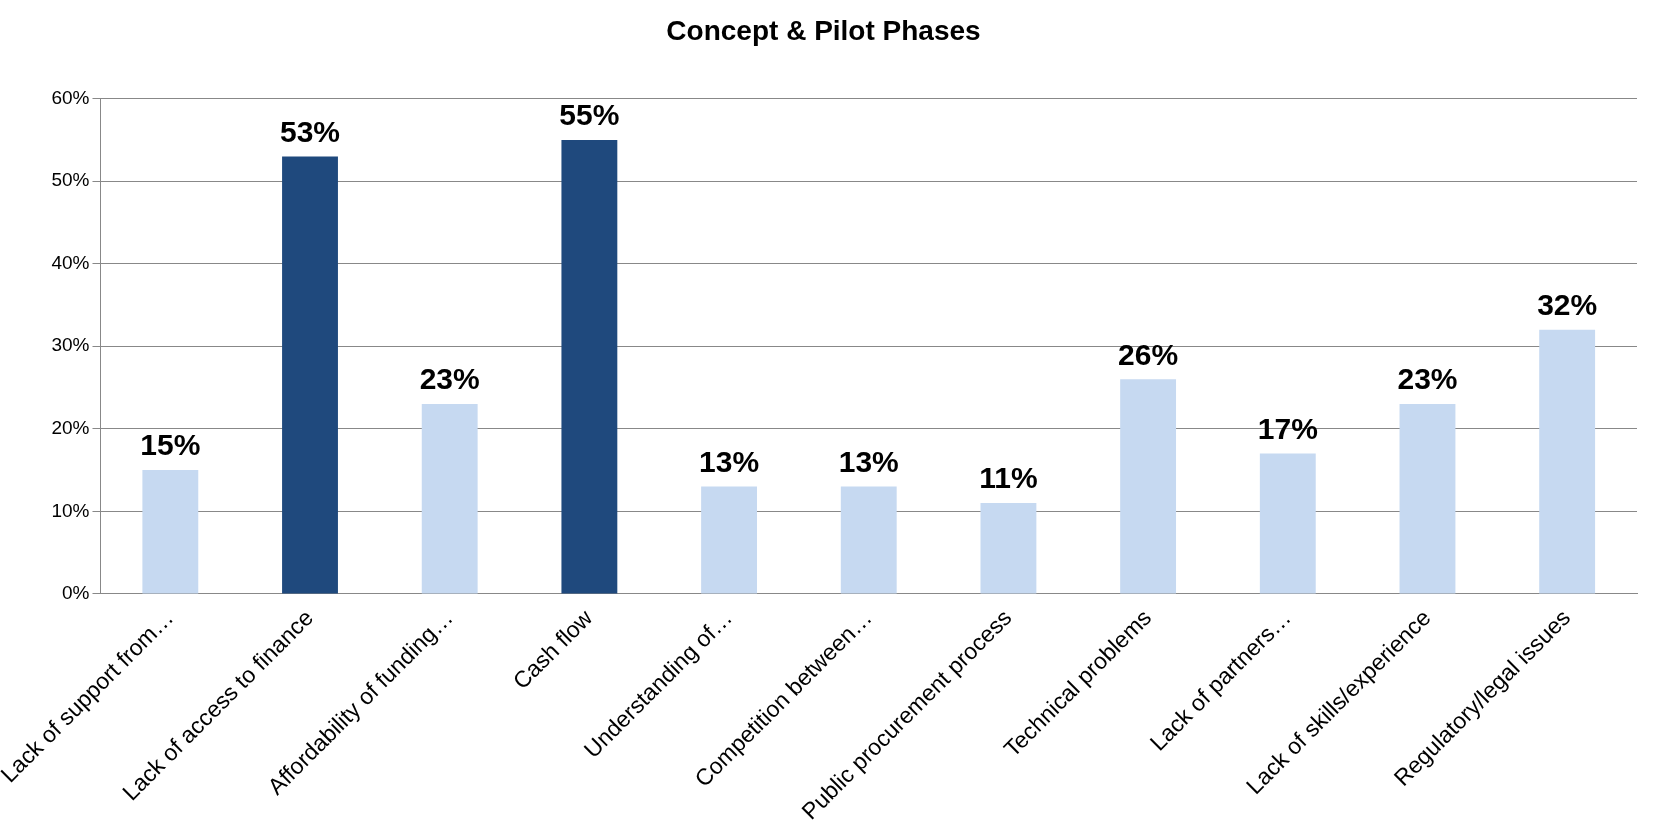 This screenshot has width=1657, height=829. Describe the element at coordinates (589, 115) in the screenshot. I see `data-label: 55%` at that location.